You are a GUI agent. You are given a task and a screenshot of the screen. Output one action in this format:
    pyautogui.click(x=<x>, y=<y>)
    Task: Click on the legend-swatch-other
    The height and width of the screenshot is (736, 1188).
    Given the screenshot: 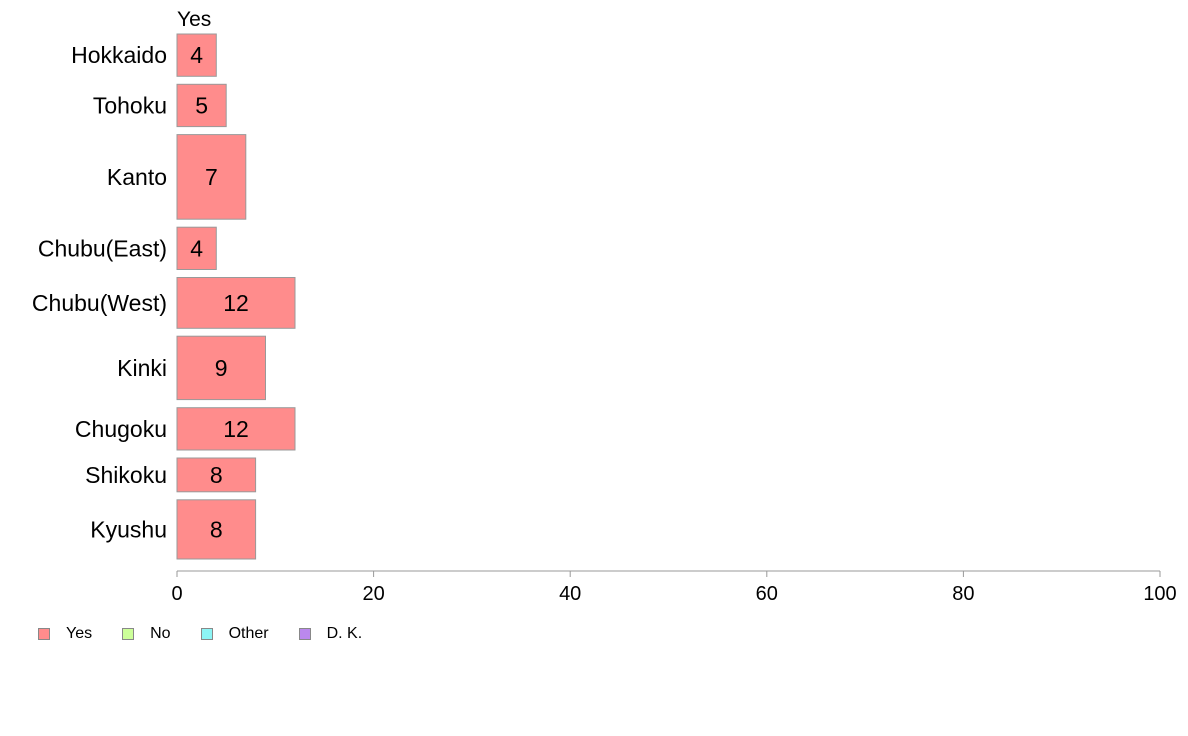 What is the action you would take?
    pyautogui.click(x=206, y=634)
    